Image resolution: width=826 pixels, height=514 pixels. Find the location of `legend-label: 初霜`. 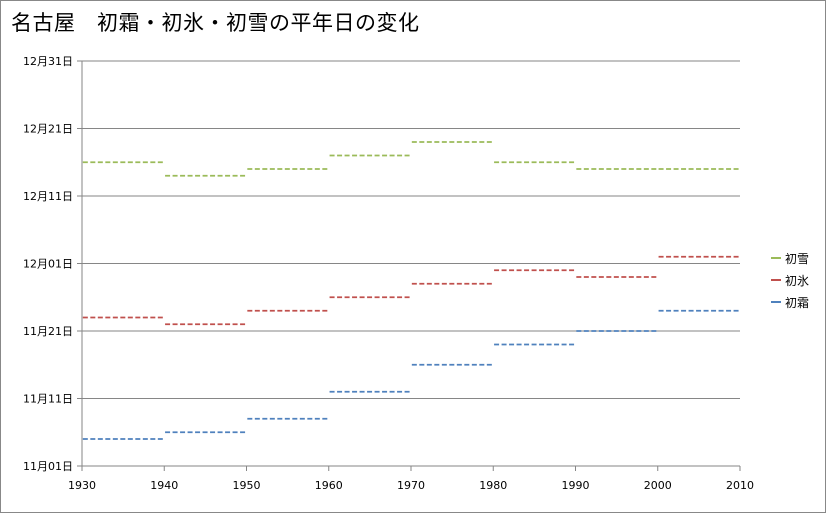

legend-label: 初霜 is located at coordinates (797, 302).